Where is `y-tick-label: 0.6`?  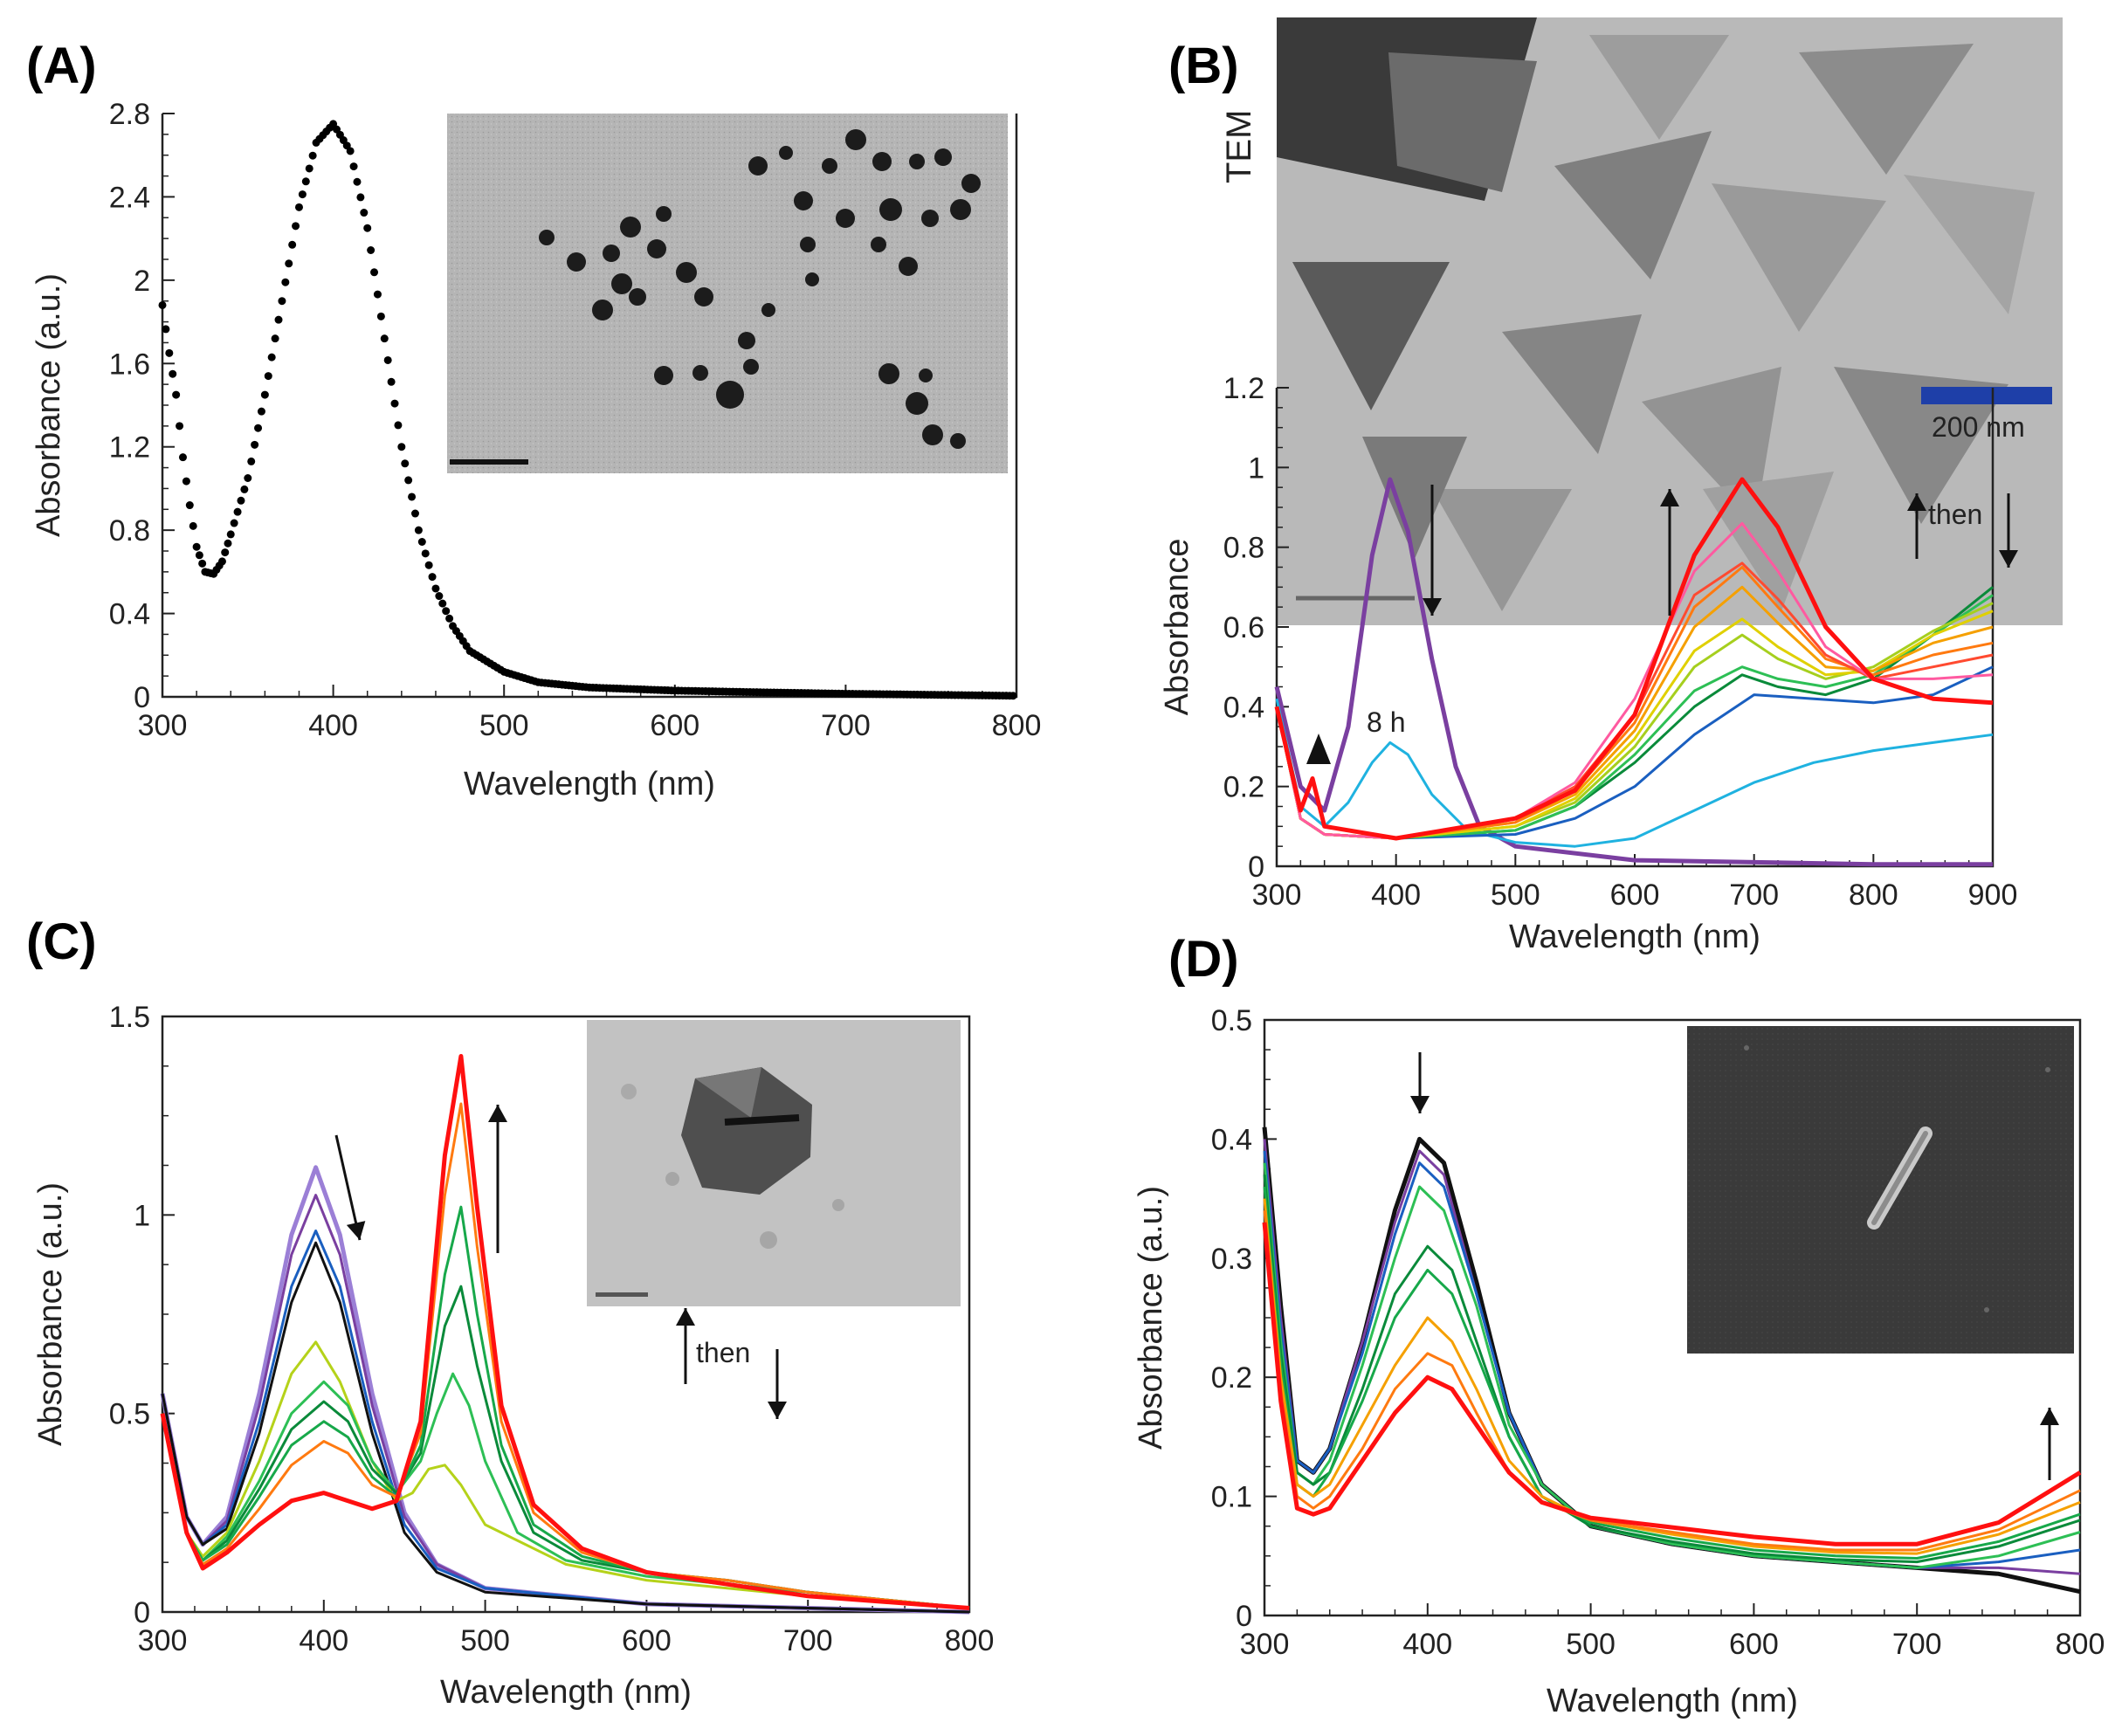
y-tick-label: 0.6 is located at coordinates (1243, 627).